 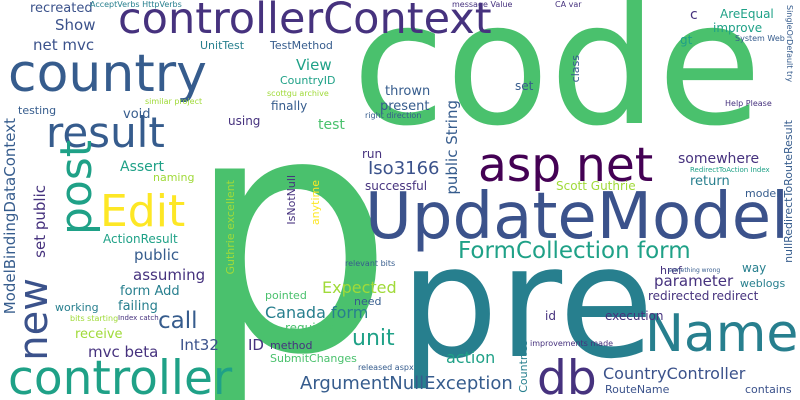 I want to click on word-receive: receive, so click(x=99, y=334).